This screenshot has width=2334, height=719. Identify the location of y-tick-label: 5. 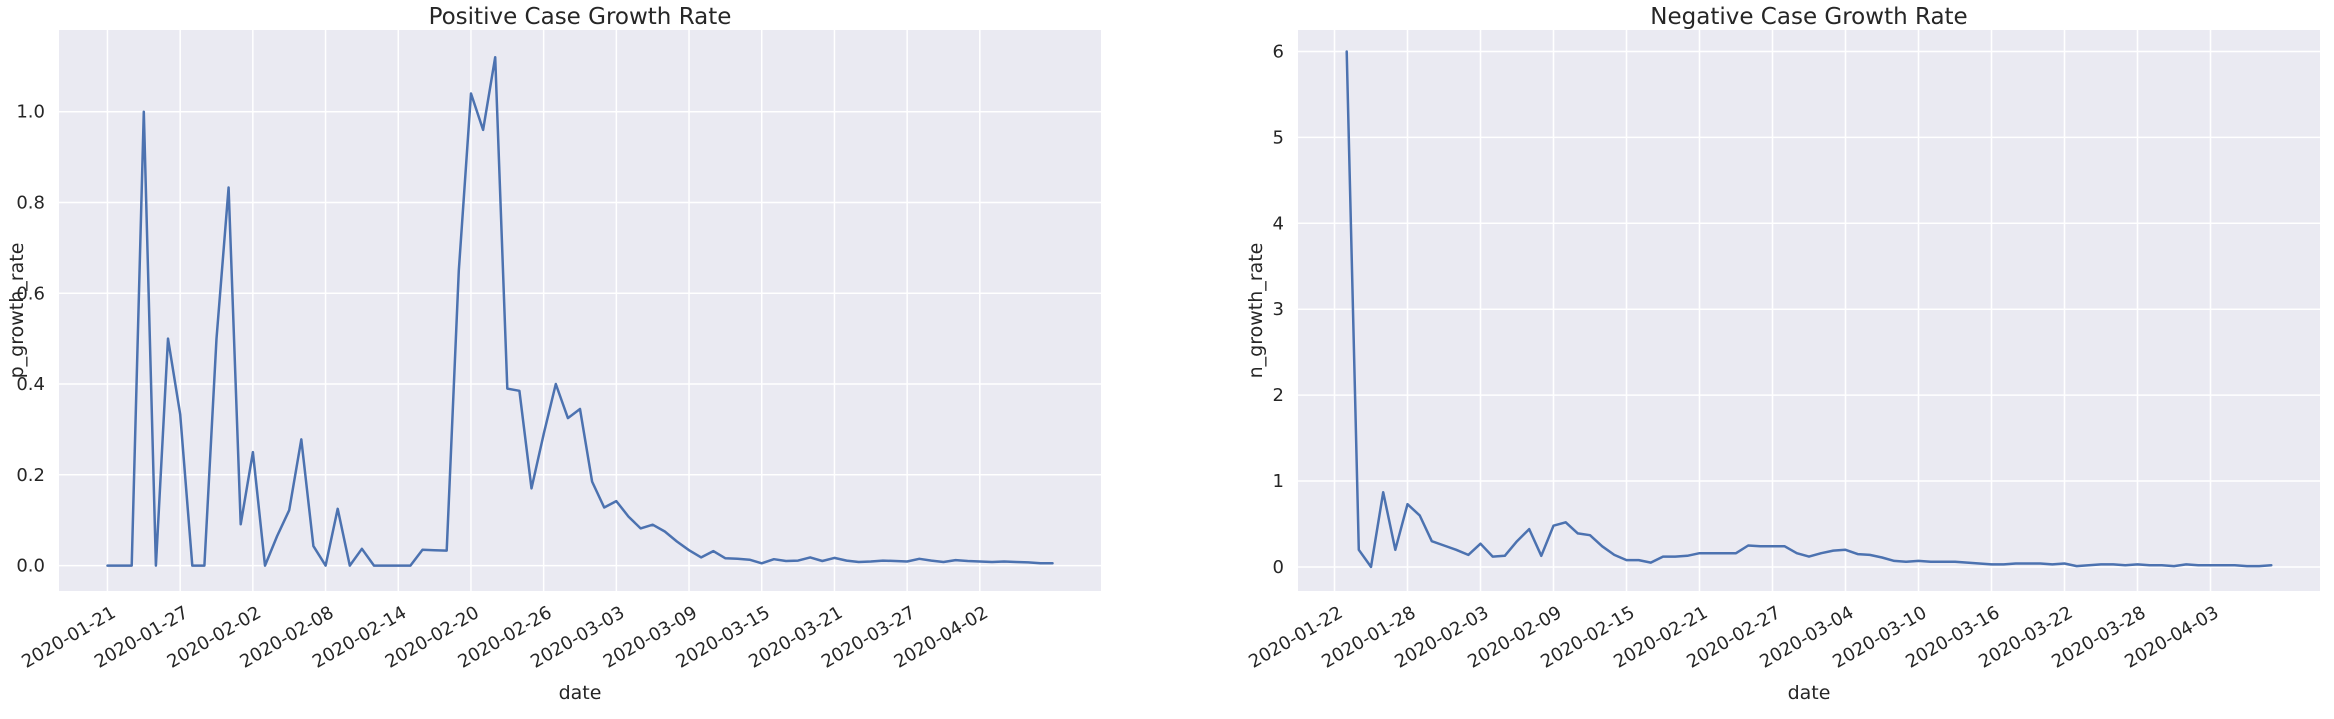
(1278, 137).